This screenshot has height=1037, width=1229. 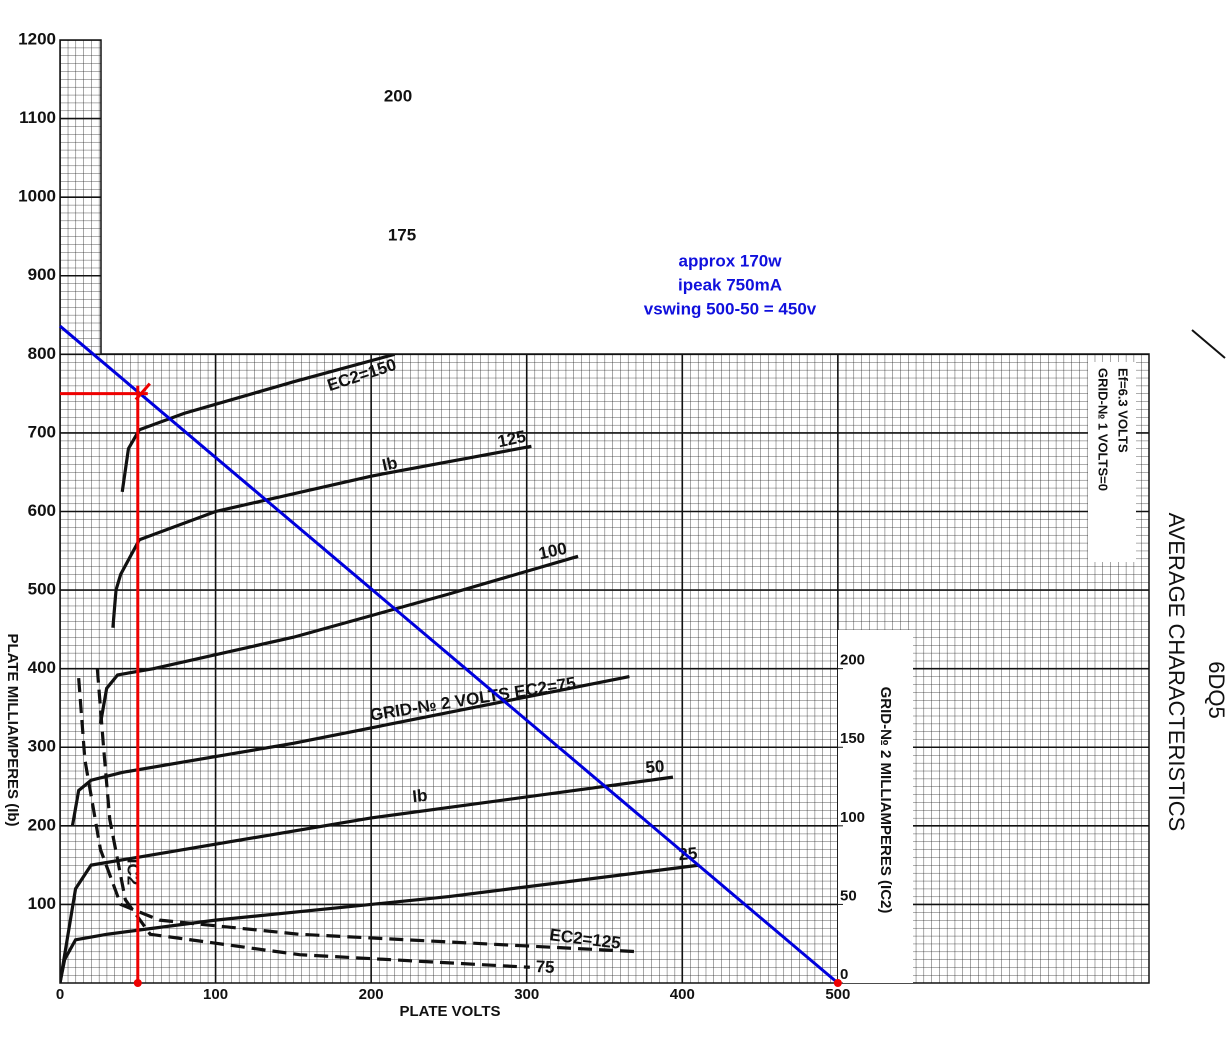 I want to click on conditions-box, so click(x=1112, y=462).